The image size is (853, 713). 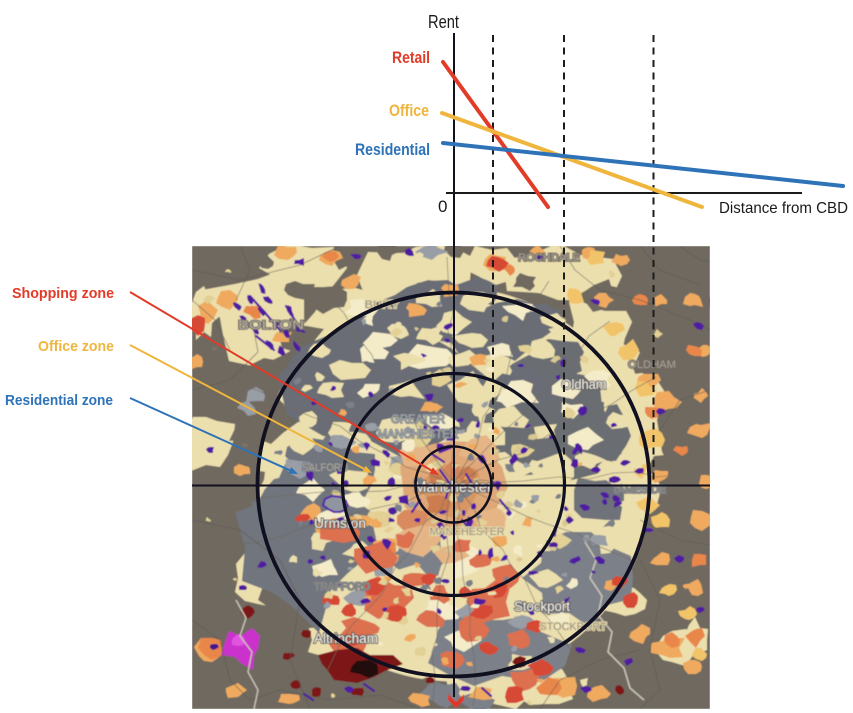 I want to click on svg-text: Rent, so click(x=443, y=22).